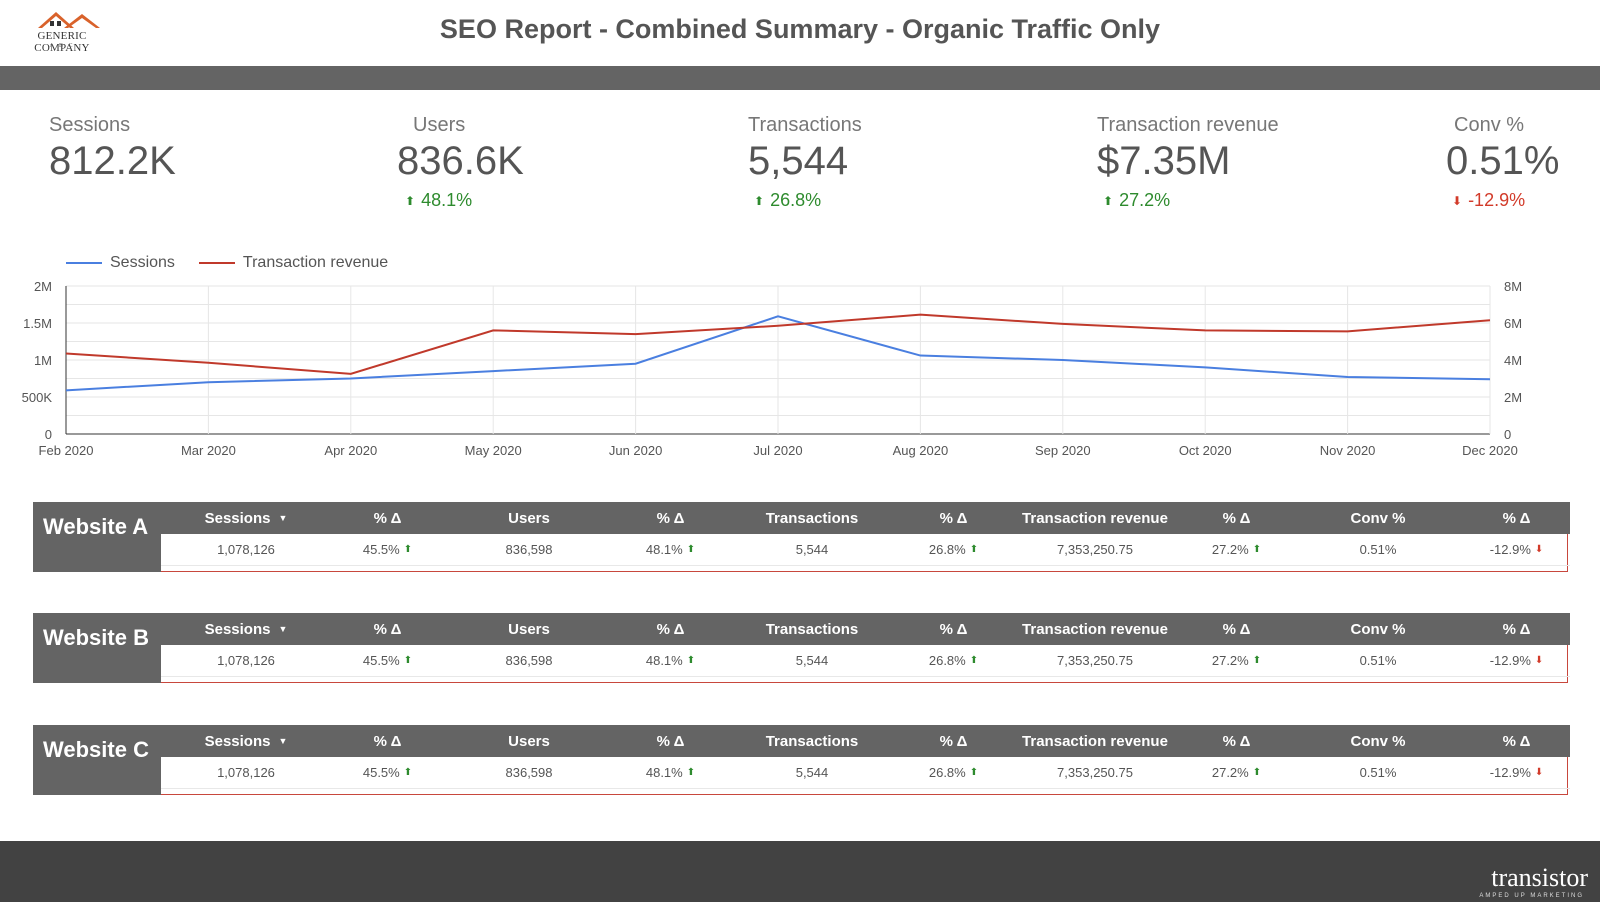  Describe the element at coordinates (447, 200) in the screenshot. I see `kpi-delta-value: 48.1%` at that location.